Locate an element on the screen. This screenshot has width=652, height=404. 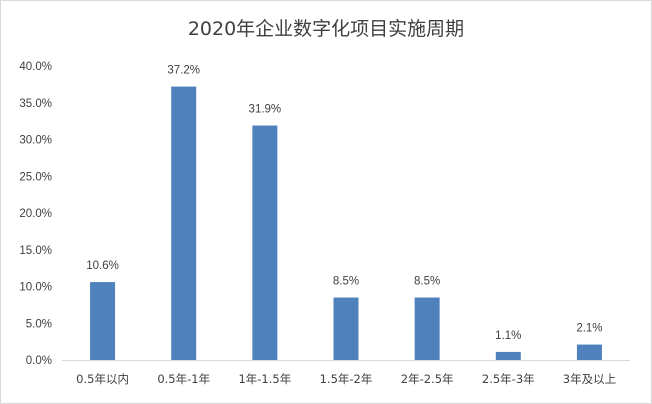
x-tick-label: 1年-1.5年 is located at coordinates (264, 379).